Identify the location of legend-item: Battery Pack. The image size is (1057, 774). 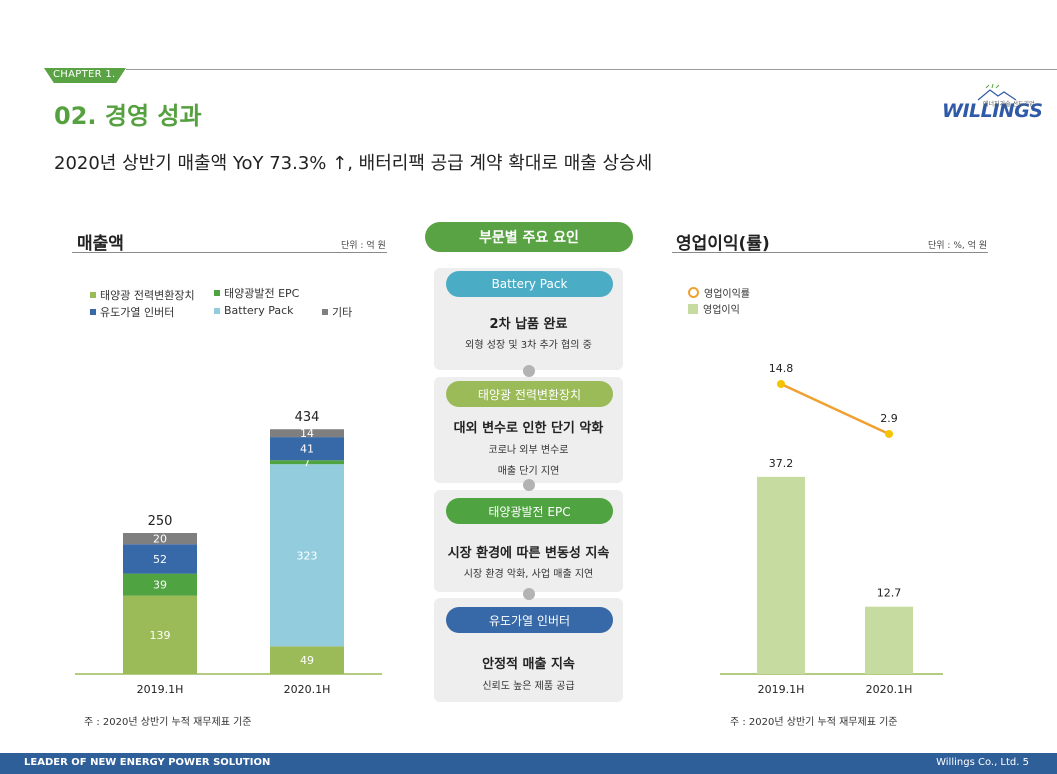
(254, 310).